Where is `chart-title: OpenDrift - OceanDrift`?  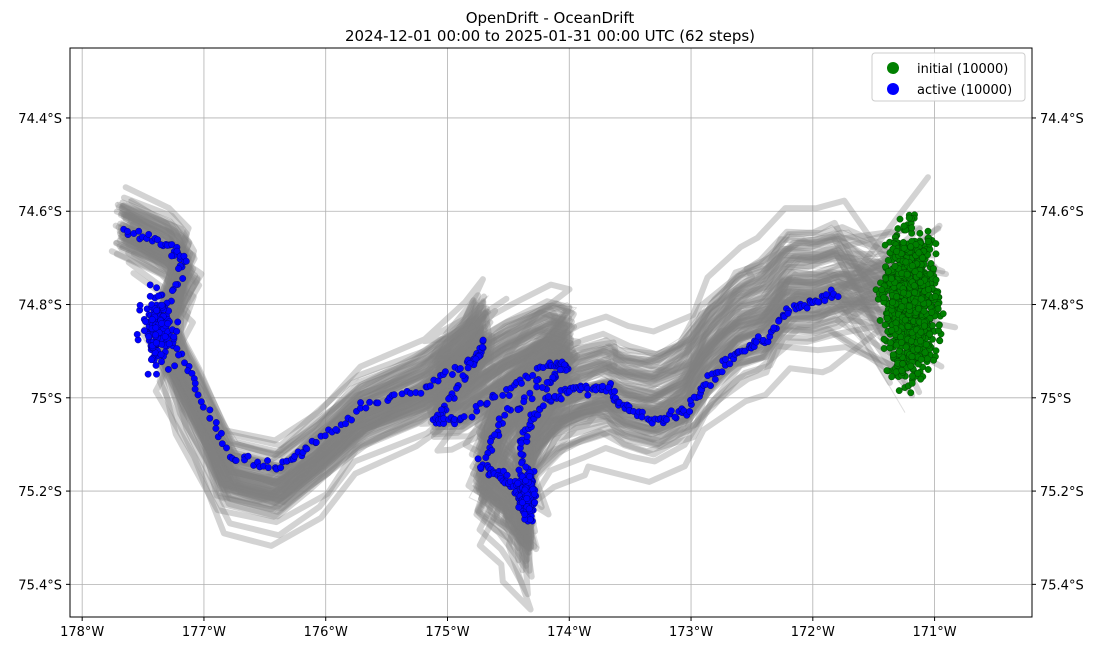
chart-title: OpenDrift - OceanDrift is located at coordinates (550, 18).